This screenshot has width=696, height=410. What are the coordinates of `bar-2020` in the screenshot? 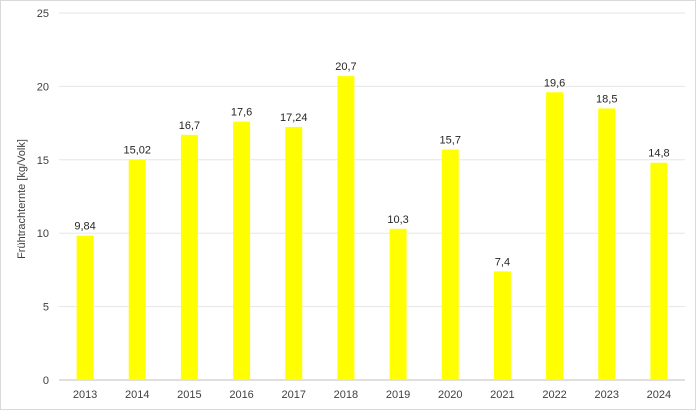 It's located at (450, 264).